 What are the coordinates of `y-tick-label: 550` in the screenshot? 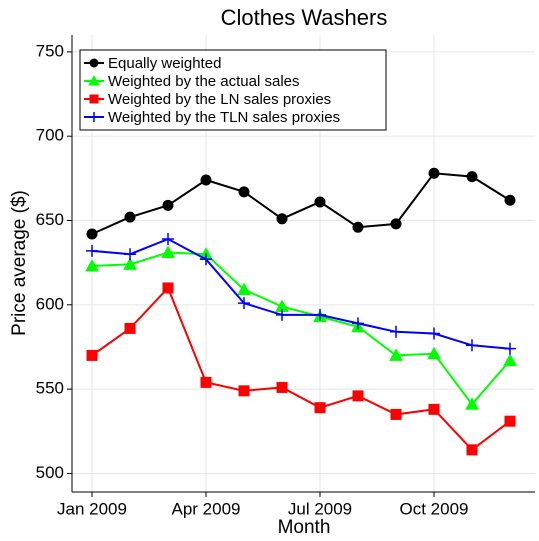 It's located at (50, 388).